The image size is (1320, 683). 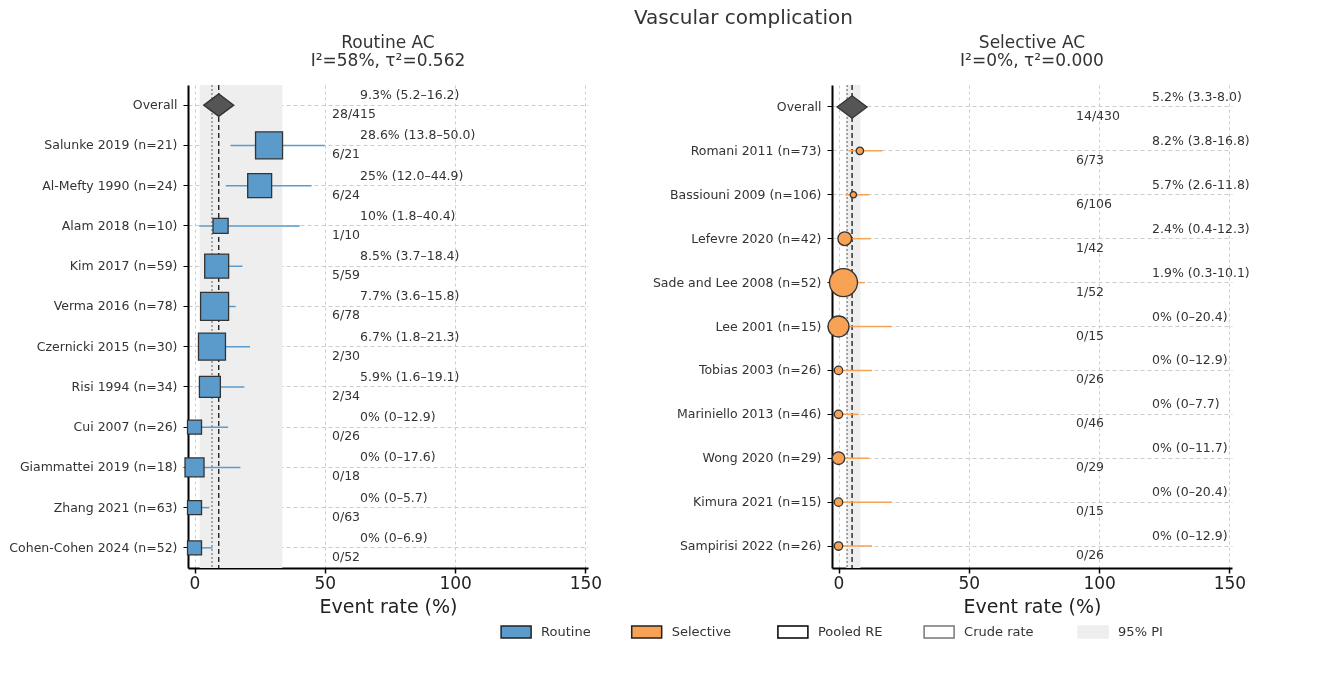 What do you see at coordinates (1201, 140) in the screenshot?
I see `annotation: 8.2% (3.8-16.8)` at bounding box center [1201, 140].